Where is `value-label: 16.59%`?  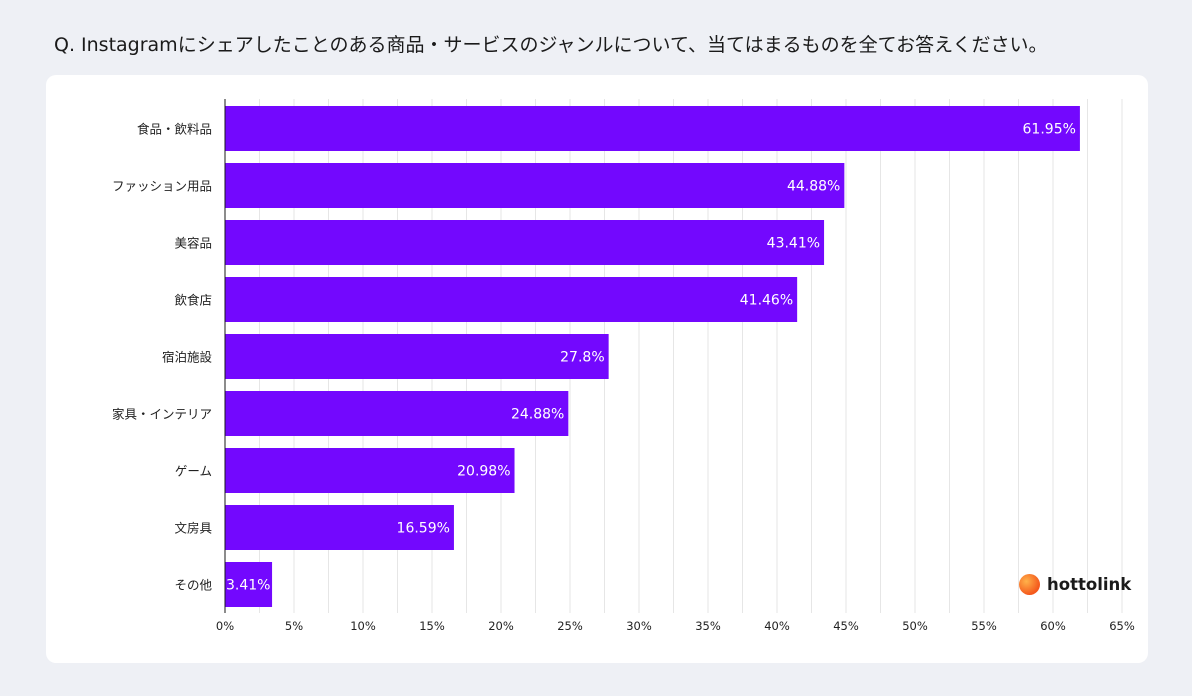
value-label: 16.59% is located at coordinates (423, 529).